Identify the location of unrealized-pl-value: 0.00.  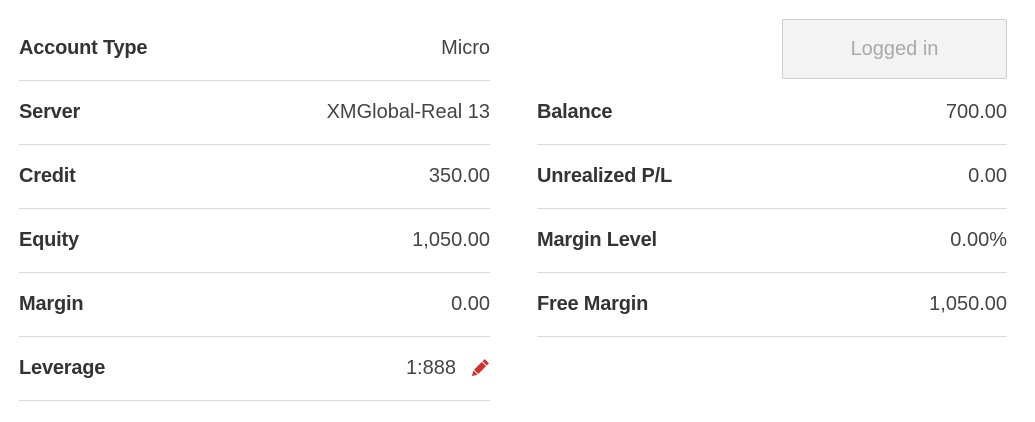
(987, 176).